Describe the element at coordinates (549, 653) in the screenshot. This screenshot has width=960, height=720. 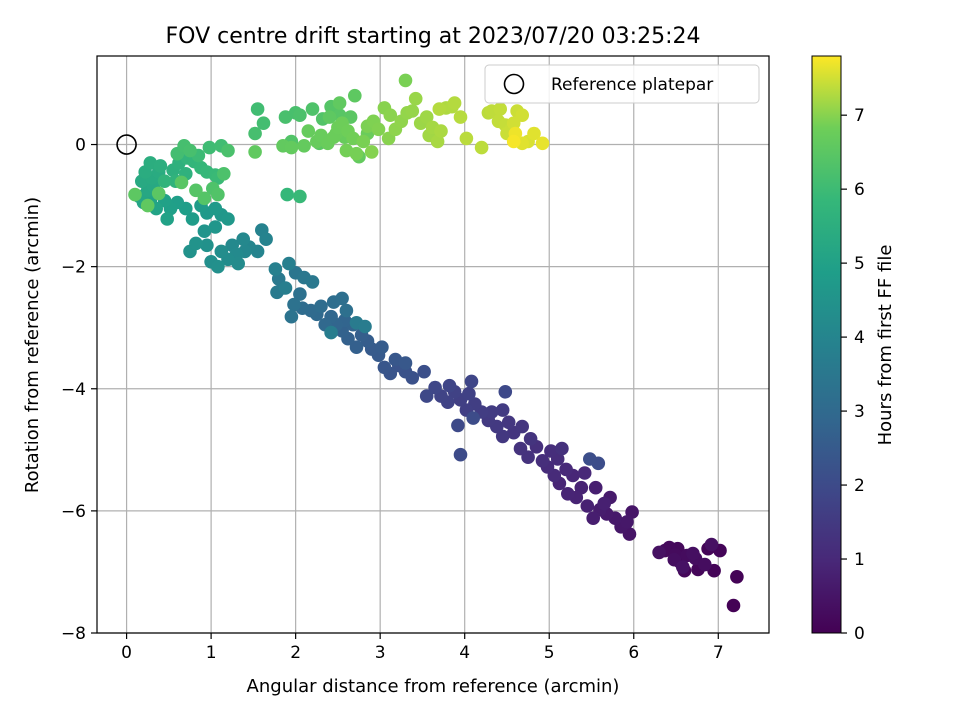
I see `x-tick-label: 5` at that location.